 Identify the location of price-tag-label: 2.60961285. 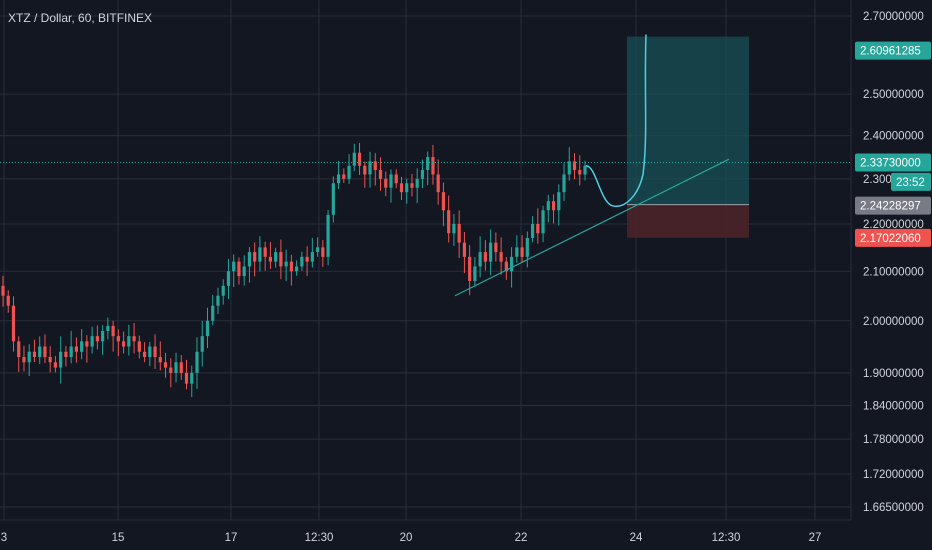
(890, 52).